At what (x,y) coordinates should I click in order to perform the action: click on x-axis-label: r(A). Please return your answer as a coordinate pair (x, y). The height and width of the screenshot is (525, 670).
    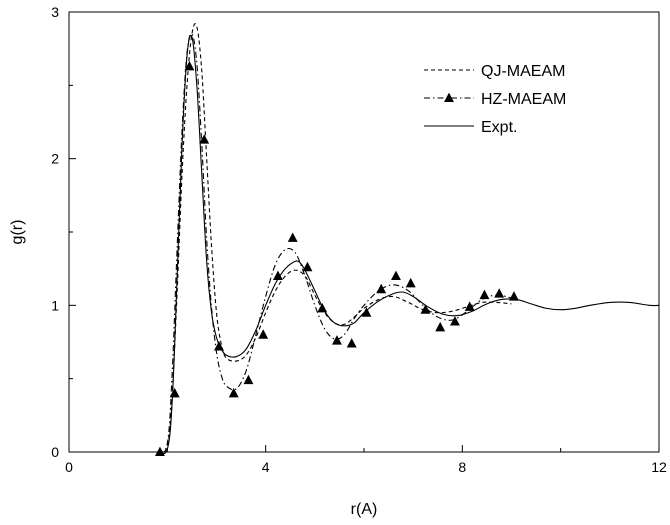
    Looking at the image, I should click on (364, 509).